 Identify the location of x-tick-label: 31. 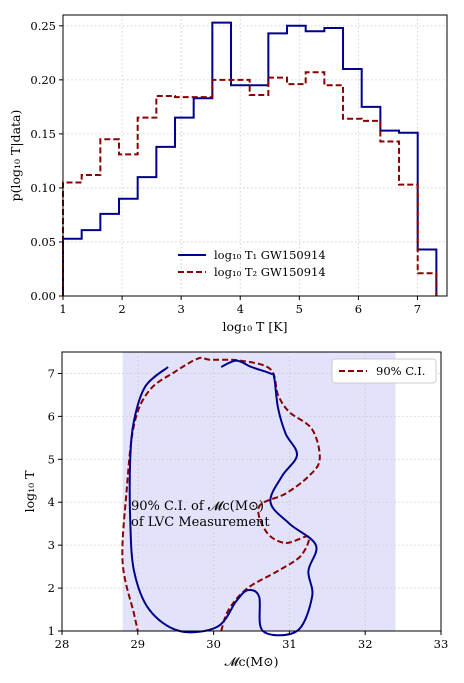
(289, 644).